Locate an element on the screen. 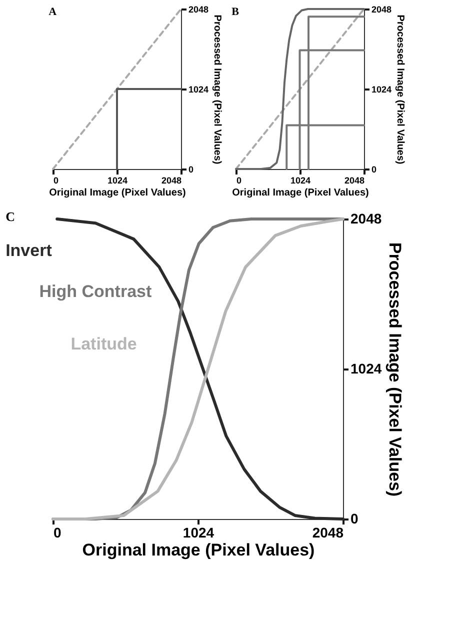 The image size is (474, 622). chart-title: C is located at coordinates (10, 216).